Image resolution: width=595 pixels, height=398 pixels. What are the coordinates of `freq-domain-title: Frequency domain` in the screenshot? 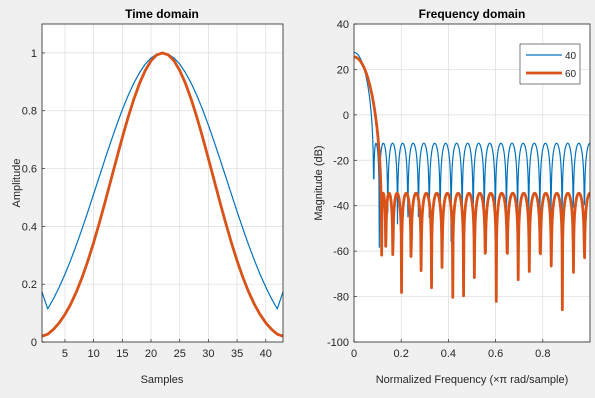 It's located at (472, 14).